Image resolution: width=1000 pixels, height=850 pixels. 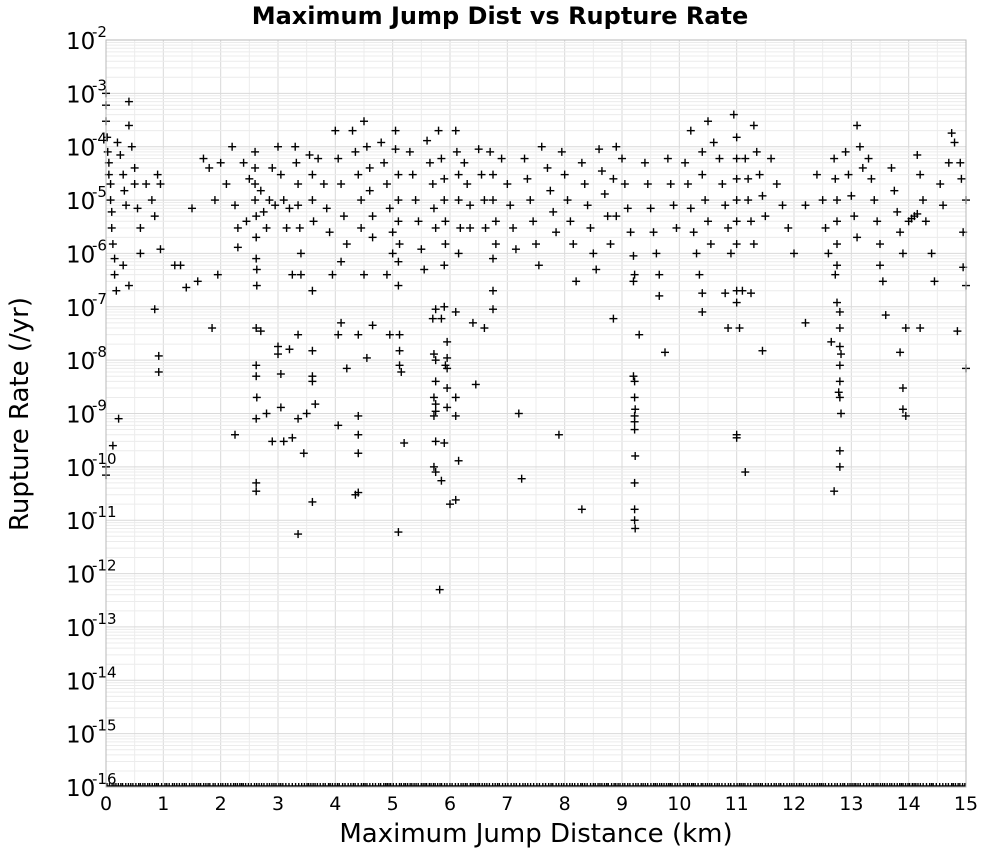 I want to click on x-axis-label: Maximum Jump Distance (km), so click(x=535, y=834).